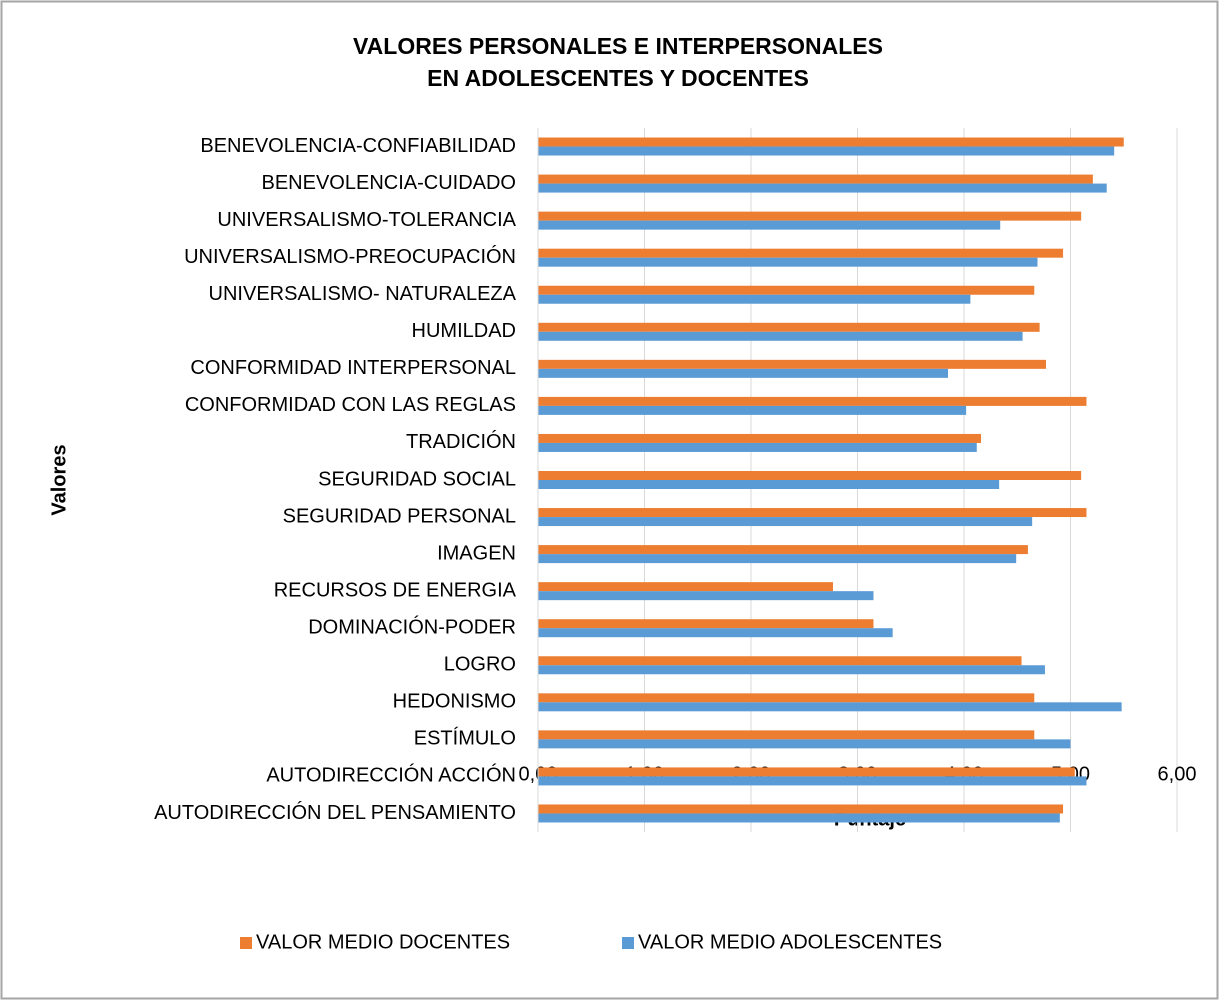 Image resolution: width=1219 pixels, height=1005 pixels. Describe the element at coordinates (464, 331) in the screenshot. I see `y-tick-label: HUMILDAD` at that location.